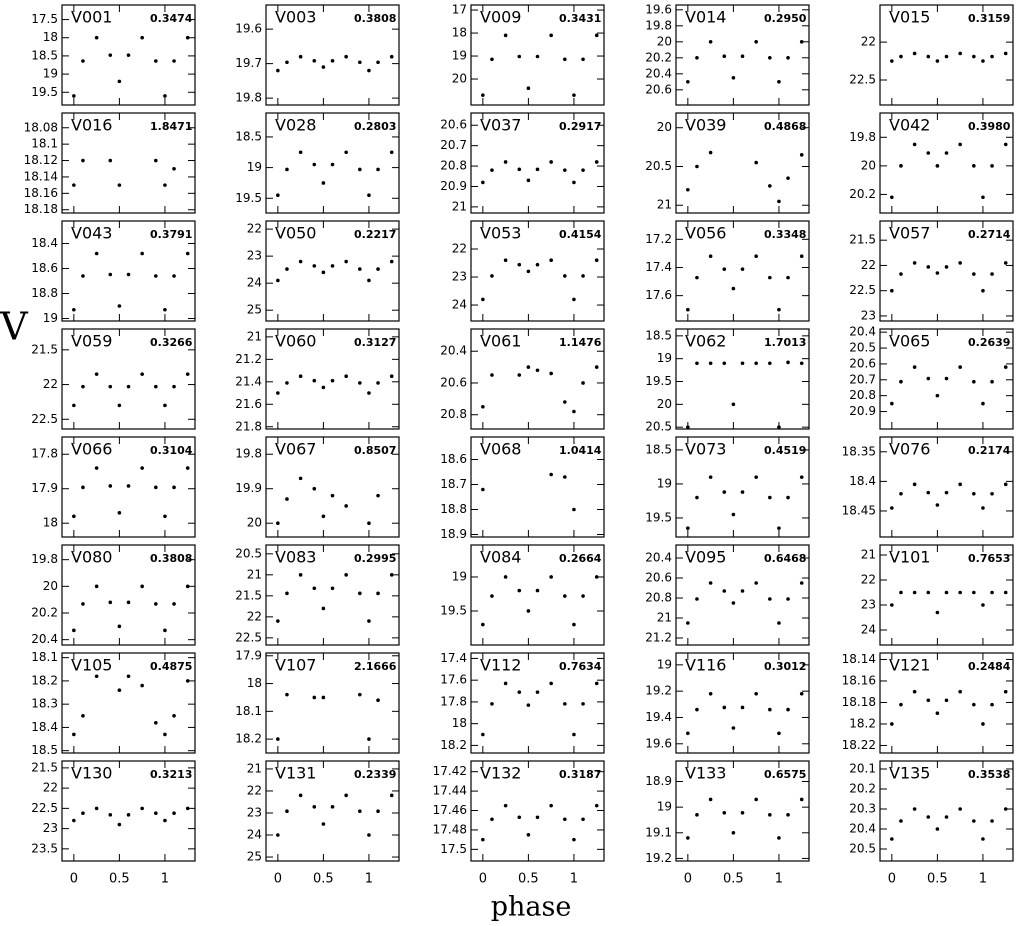 This screenshot has height=926, width=1016. What do you see at coordinates (254, 616) in the screenshot?
I see `y-tick-label: 22` at bounding box center [254, 616].